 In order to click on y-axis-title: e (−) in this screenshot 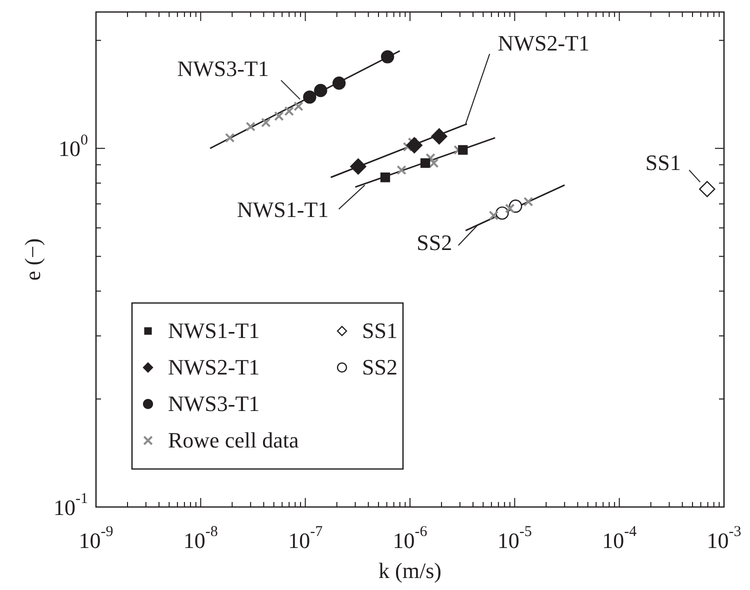, I will do `click(32, 259)`.